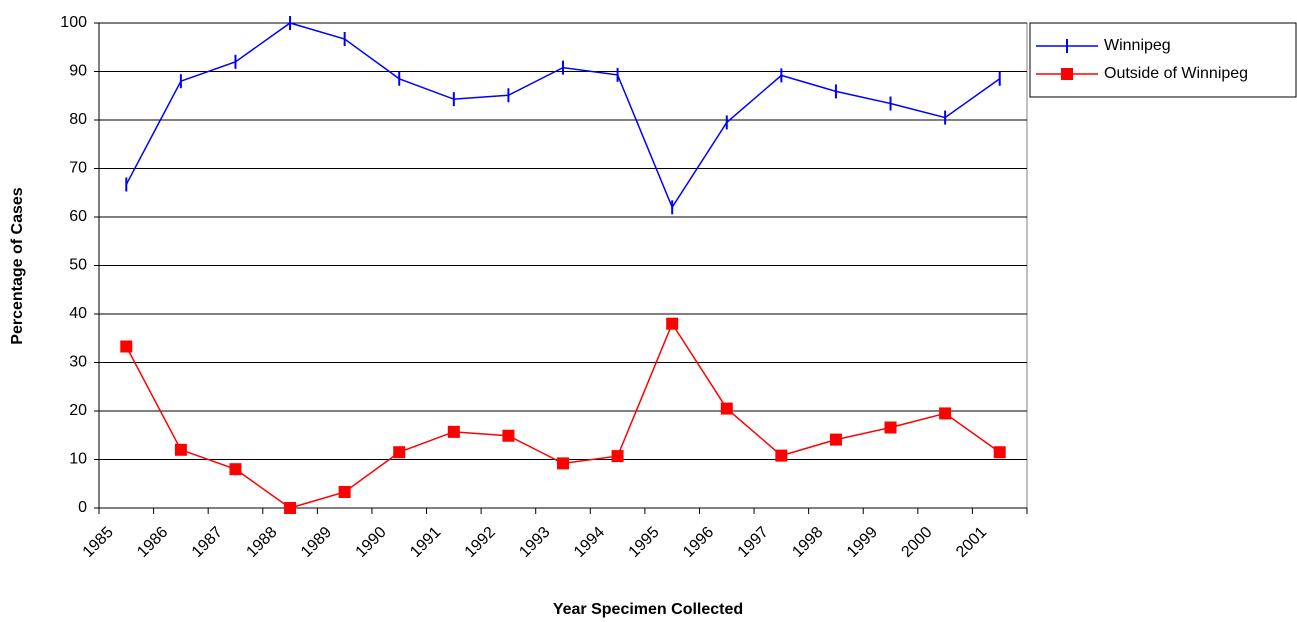  What do you see at coordinates (78, 459) in the screenshot?
I see `y-tick-label: 10` at bounding box center [78, 459].